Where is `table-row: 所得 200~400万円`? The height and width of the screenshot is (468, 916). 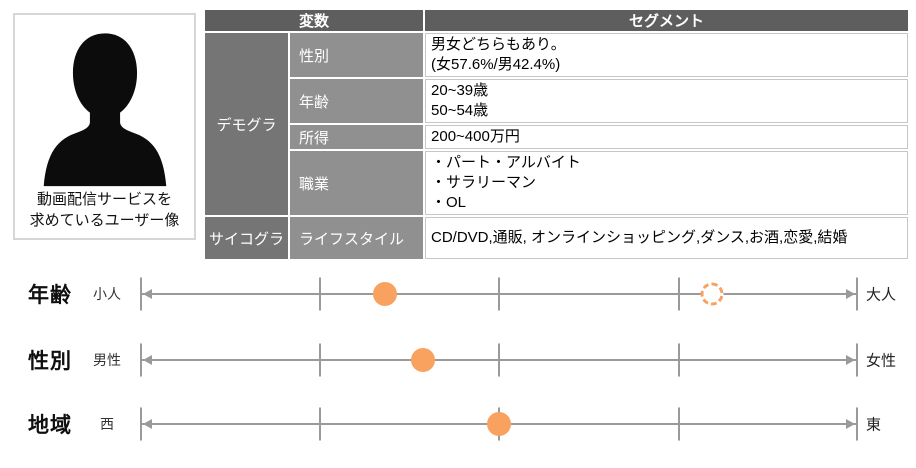 table-row: 所得 200~400万円 is located at coordinates (556, 137).